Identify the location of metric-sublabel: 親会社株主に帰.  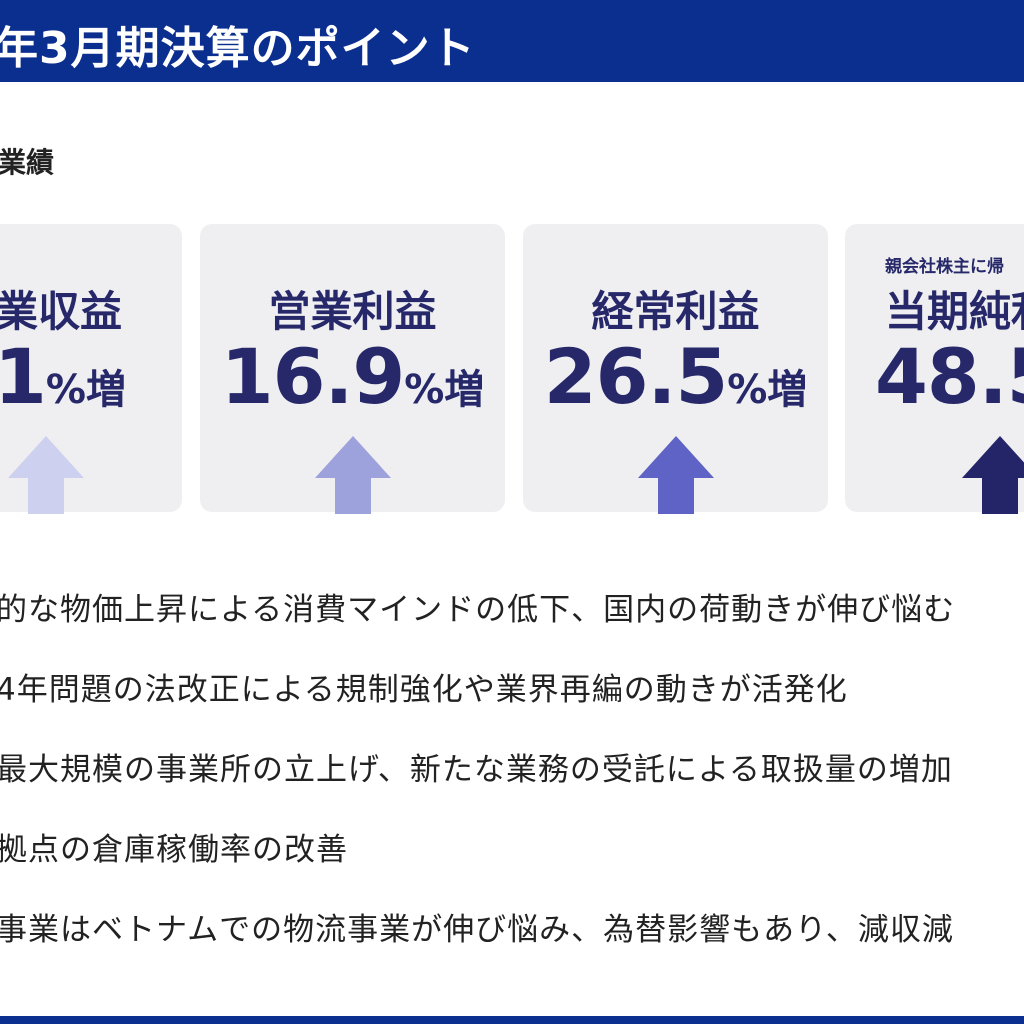
(944, 267).